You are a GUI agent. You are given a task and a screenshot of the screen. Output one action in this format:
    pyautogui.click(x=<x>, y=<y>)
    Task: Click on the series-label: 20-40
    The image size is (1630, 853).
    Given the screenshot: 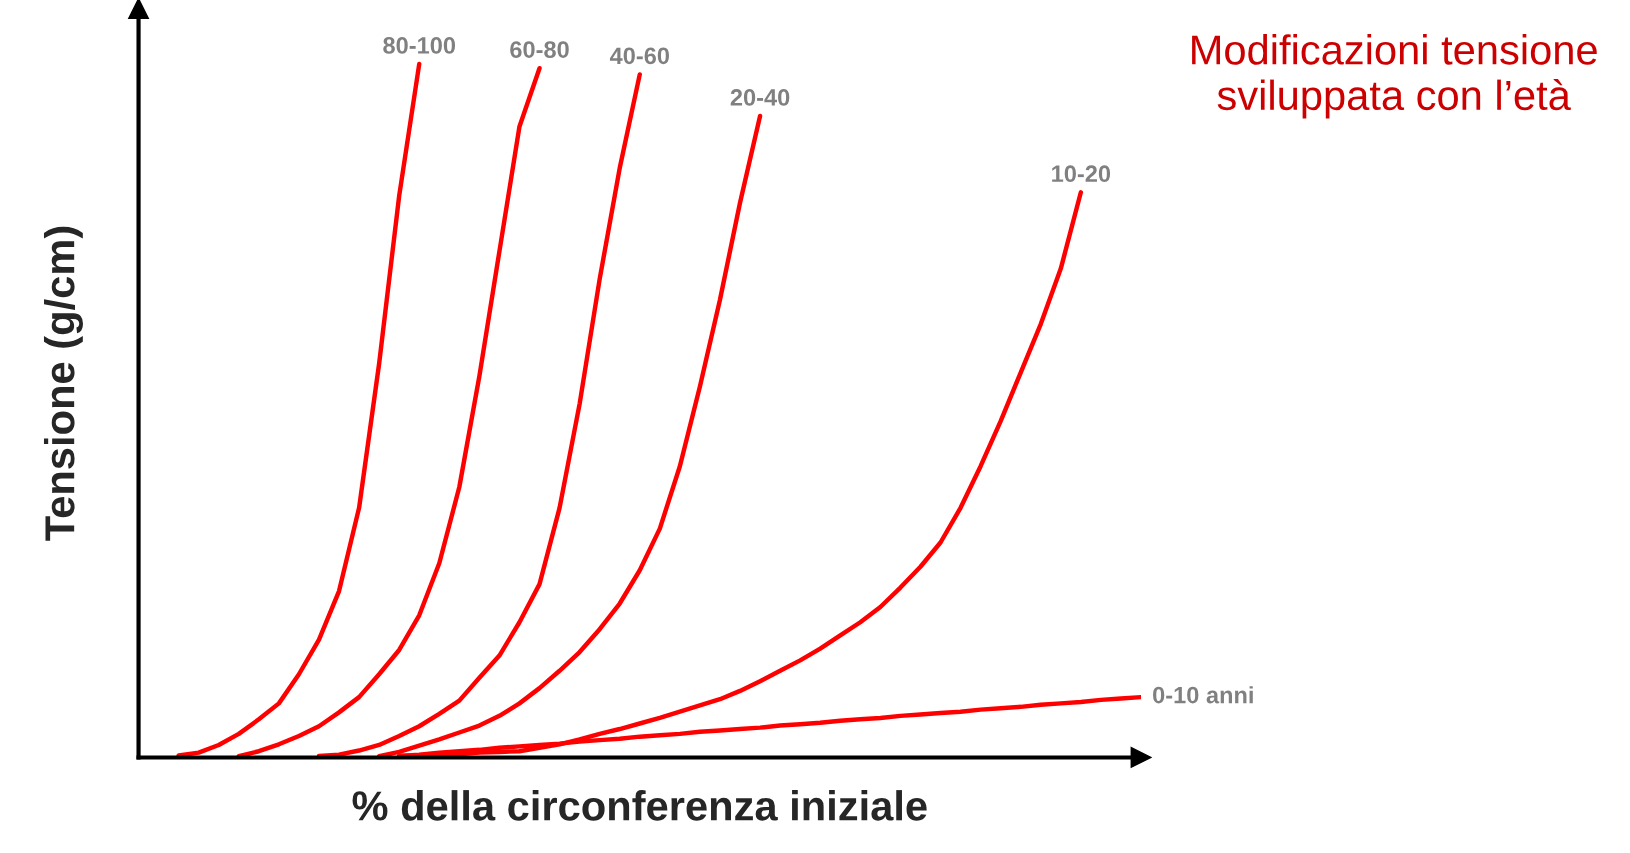 What is the action you would take?
    pyautogui.click(x=760, y=97)
    